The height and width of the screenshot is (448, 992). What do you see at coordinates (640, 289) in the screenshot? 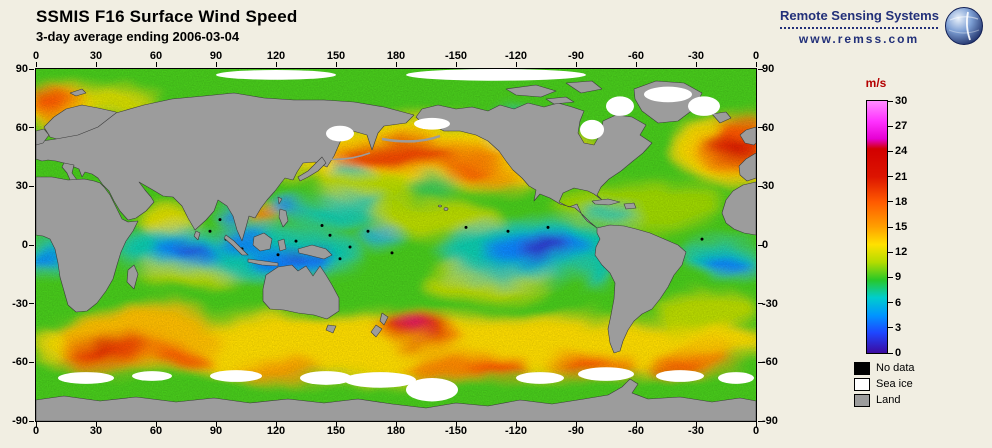
I see `land-south-america` at bounding box center [640, 289].